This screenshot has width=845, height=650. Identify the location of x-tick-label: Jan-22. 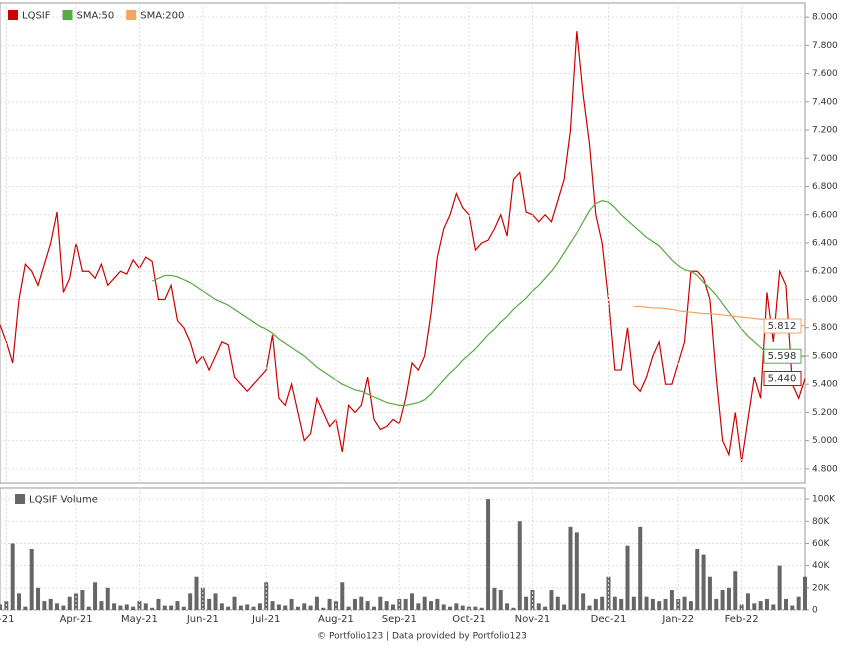
(677, 619).